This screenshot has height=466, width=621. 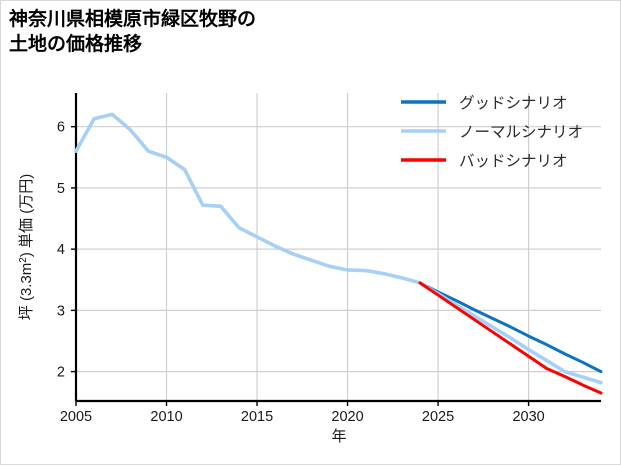 What do you see at coordinates (166, 417) in the screenshot?
I see `x-tick-label: 2010` at bounding box center [166, 417].